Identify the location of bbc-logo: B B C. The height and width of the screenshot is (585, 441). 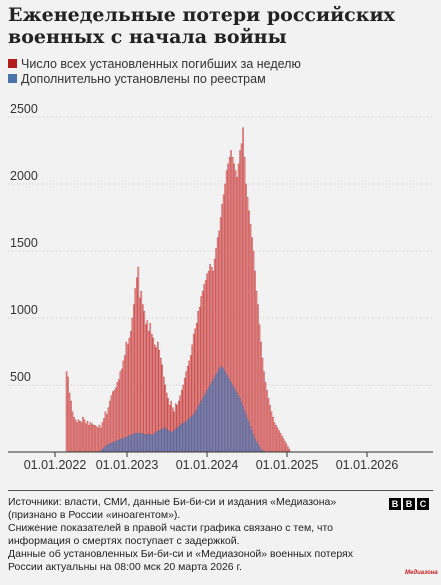
(409, 504).